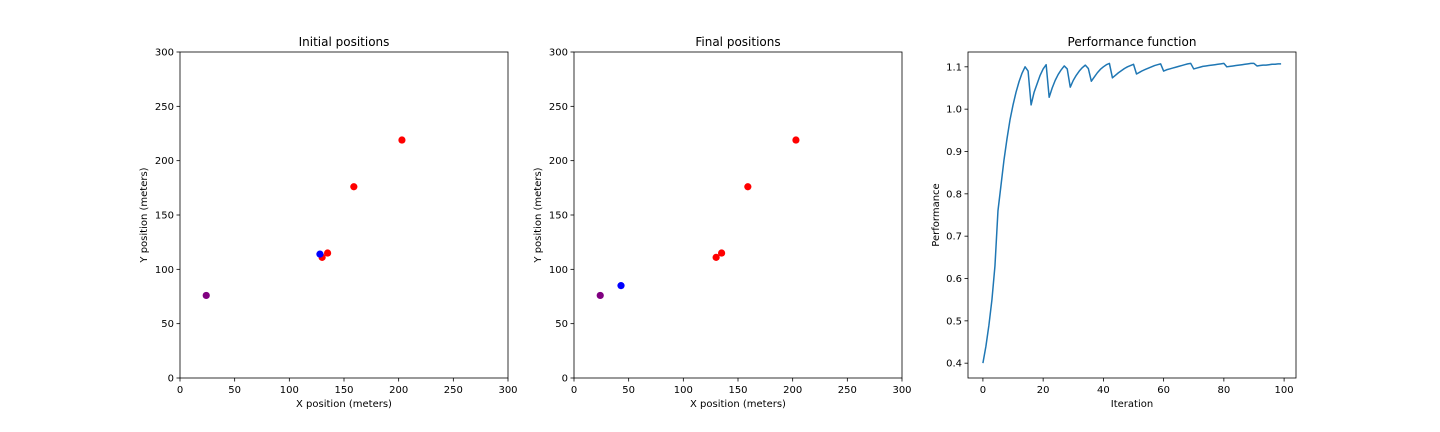 The image size is (1440, 432). What do you see at coordinates (954, 194) in the screenshot?
I see `y-tick-label: 0.8` at bounding box center [954, 194].